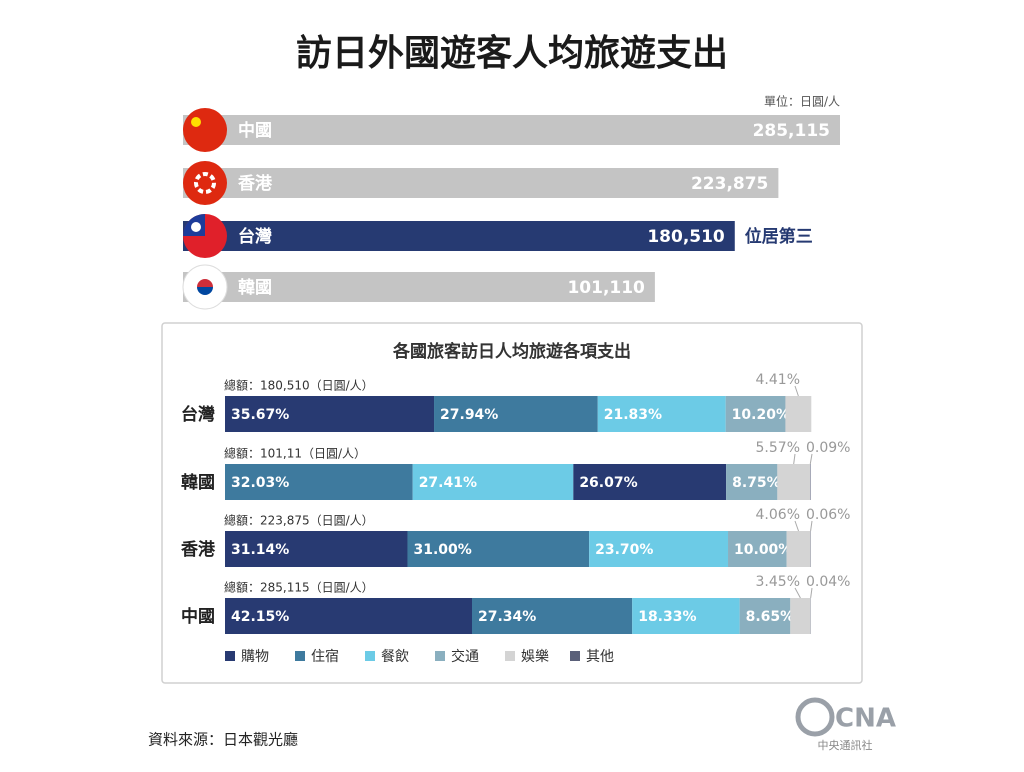 The width and height of the screenshot is (1024, 772). Describe the element at coordinates (865, 719) in the screenshot. I see `logo: CNA` at that location.